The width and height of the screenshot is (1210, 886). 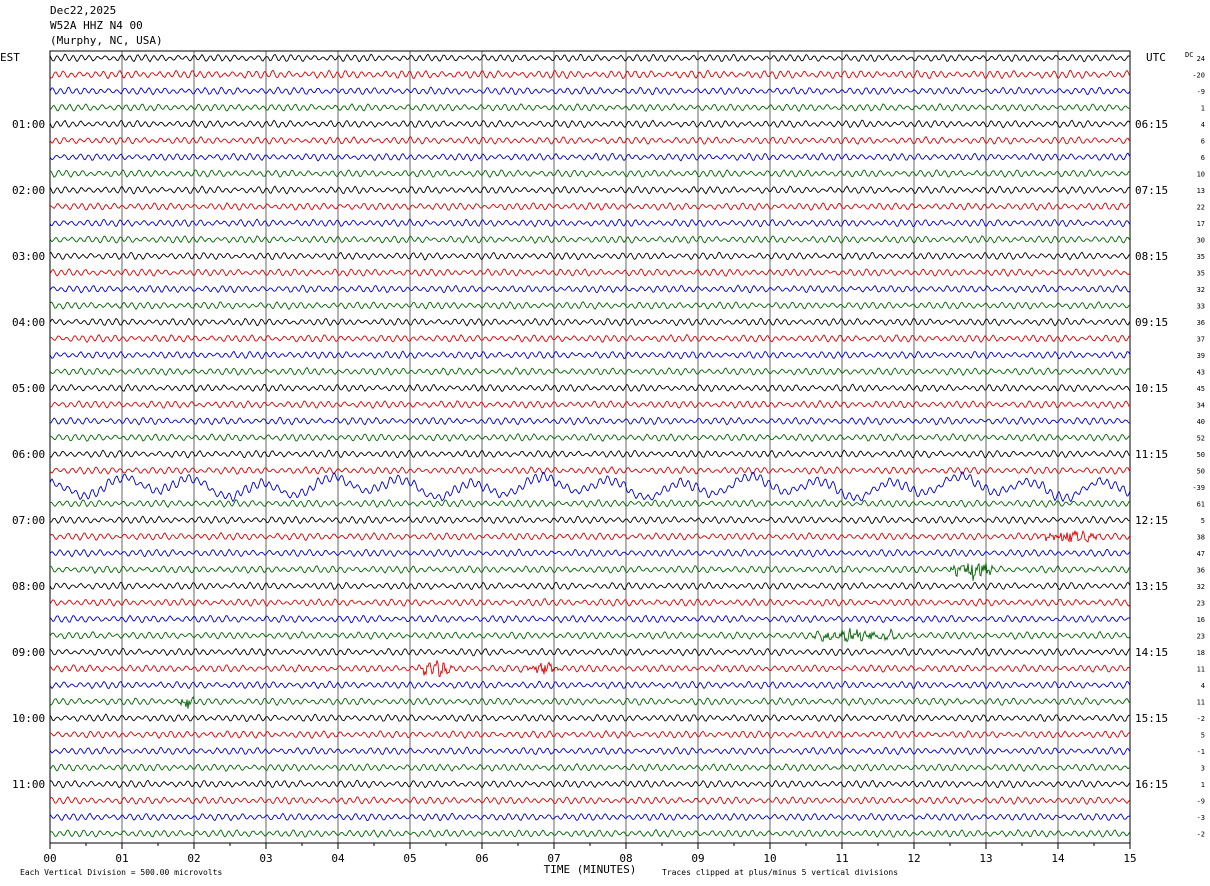 What do you see at coordinates (1201, 191) in the screenshot?
I see `dc-offset-value: 13` at bounding box center [1201, 191].